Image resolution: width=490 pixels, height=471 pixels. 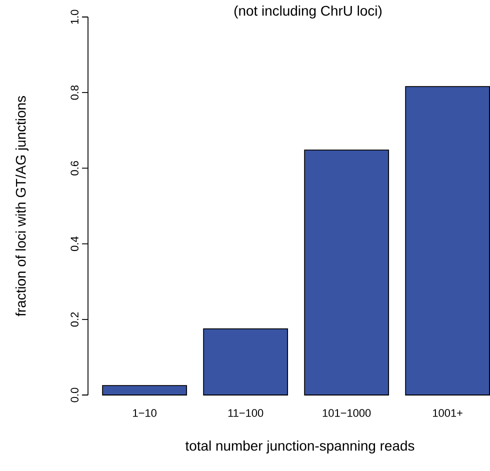 What do you see at coordinates (144, 413) in the screenshot?
I see `x-tick-label: 1−10` at bounding box center [144, 413].